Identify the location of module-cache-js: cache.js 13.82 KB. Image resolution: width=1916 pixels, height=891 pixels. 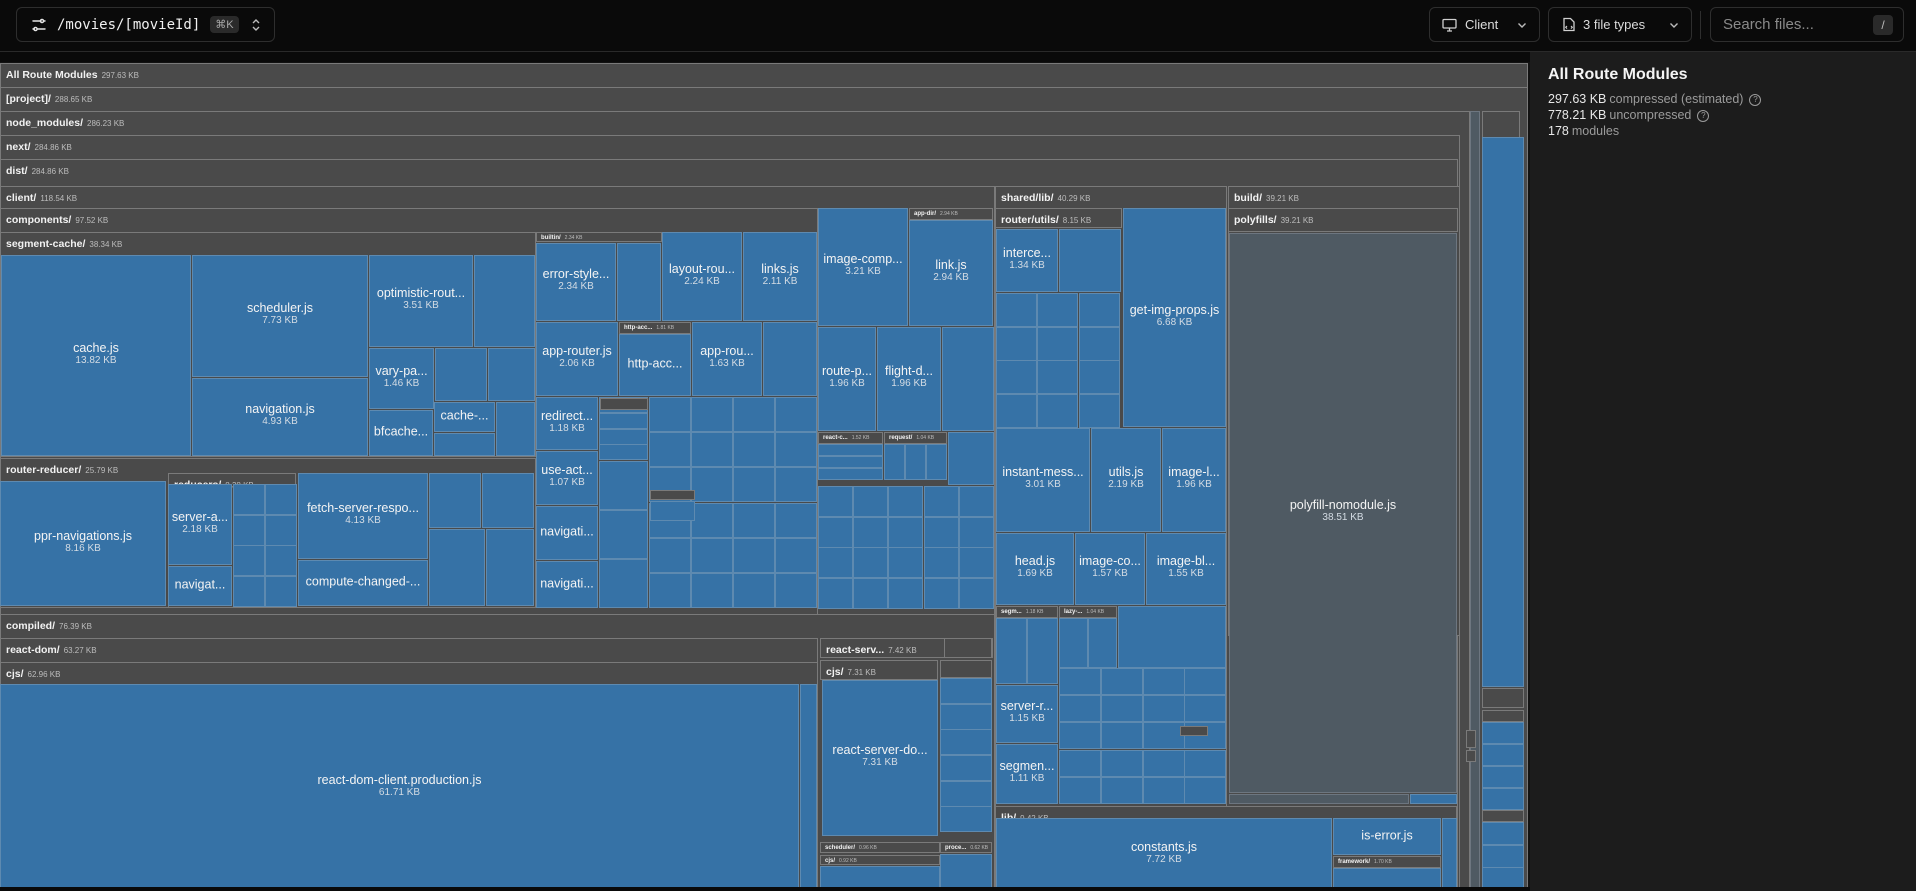
(96, 355).